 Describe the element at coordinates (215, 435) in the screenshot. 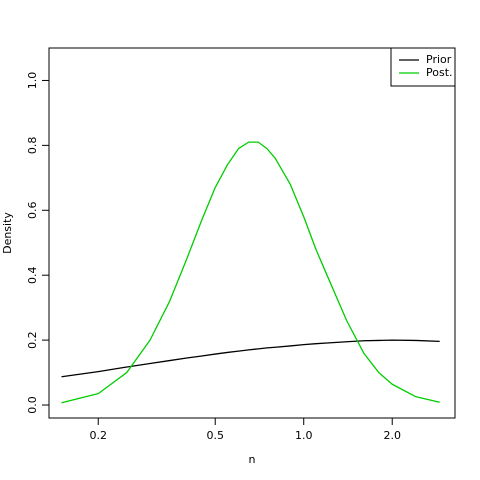

I see `x-tick-label: 0.5` at that location.